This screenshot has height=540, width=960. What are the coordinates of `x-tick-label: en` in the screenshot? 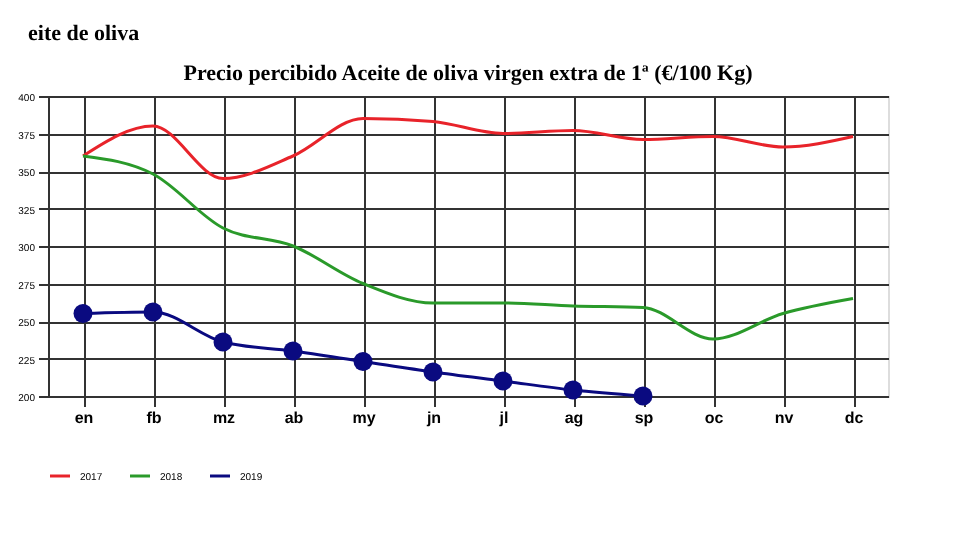 It's located at (84, 418).